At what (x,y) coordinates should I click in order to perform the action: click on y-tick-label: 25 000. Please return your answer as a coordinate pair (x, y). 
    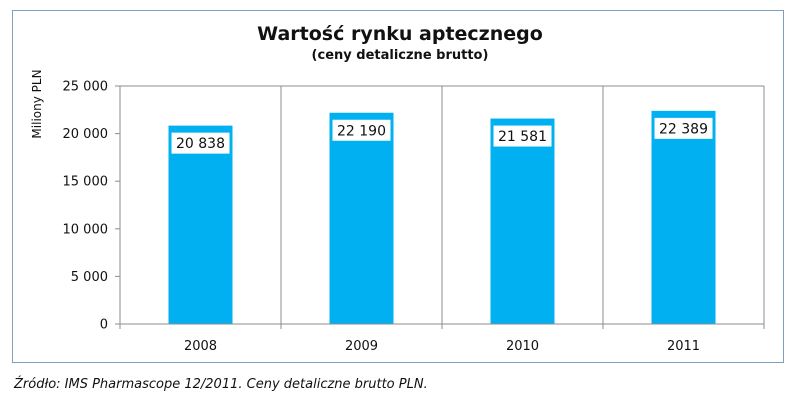
    Looking at the image, I should click on (86, 87).